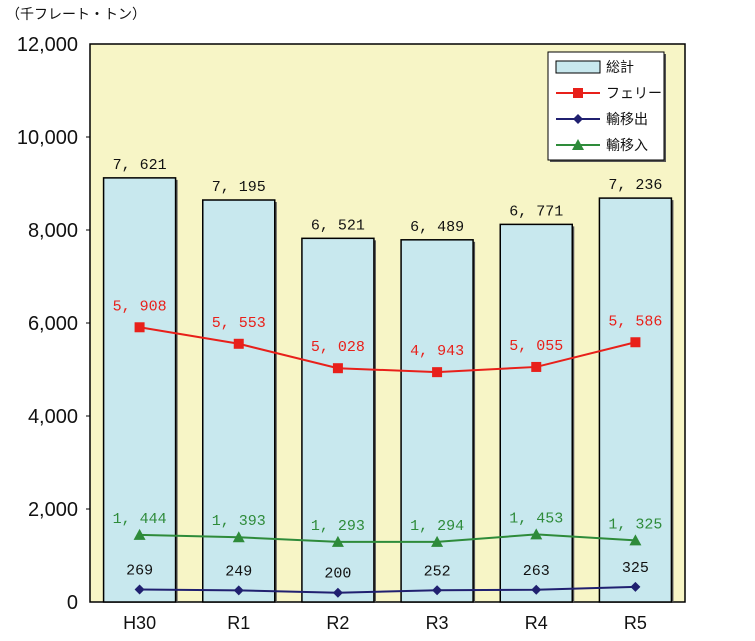  What do you see at coordinates (437, 526) in the screenshot?
I see `line-data-label: 1, 294` at bounding box center [437, 526].